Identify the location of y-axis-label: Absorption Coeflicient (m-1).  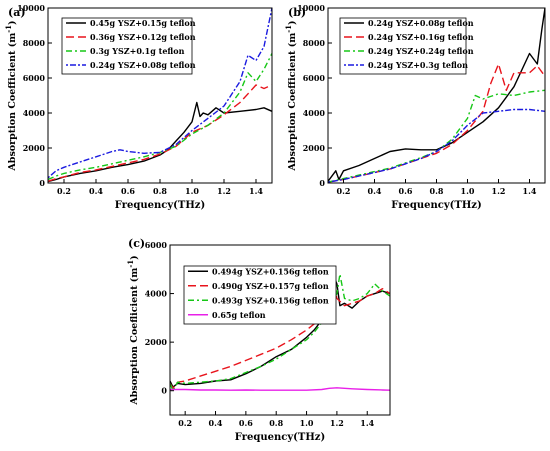
(133, 330).